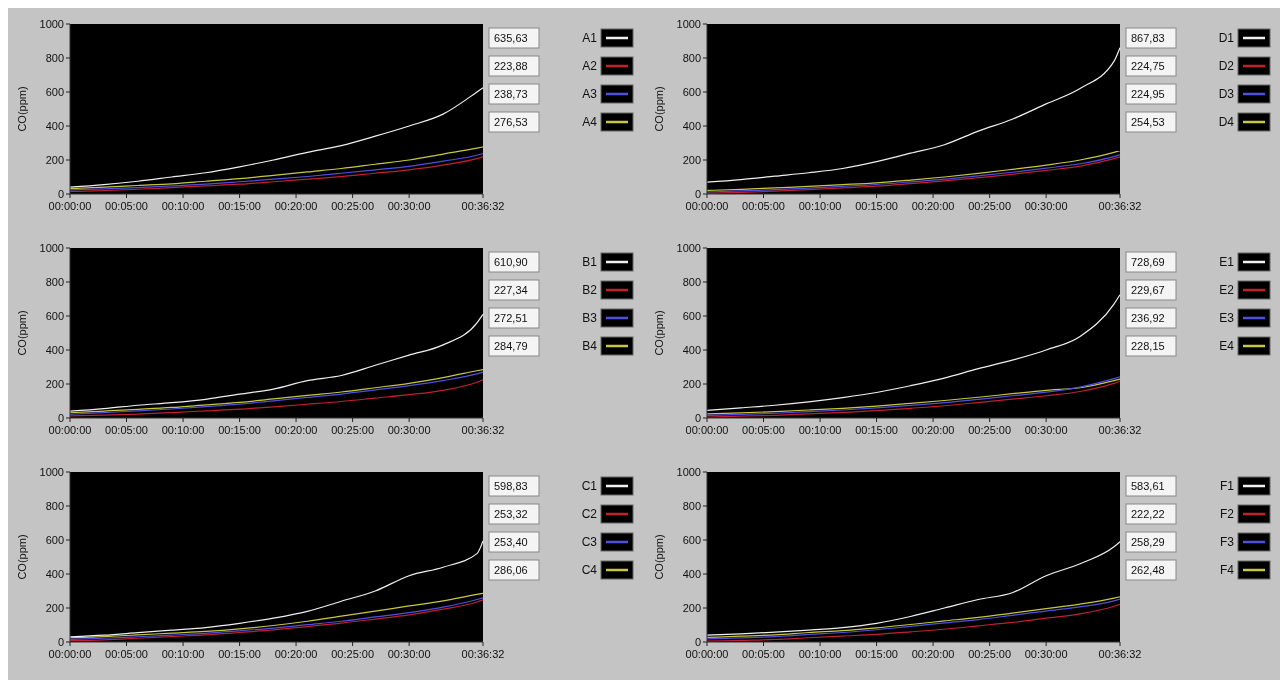 This screenshot has height=684, width=1287. Describe the element at coordinates (1226, 94) in the screenshot. I see `legend-label: D3` at that location.